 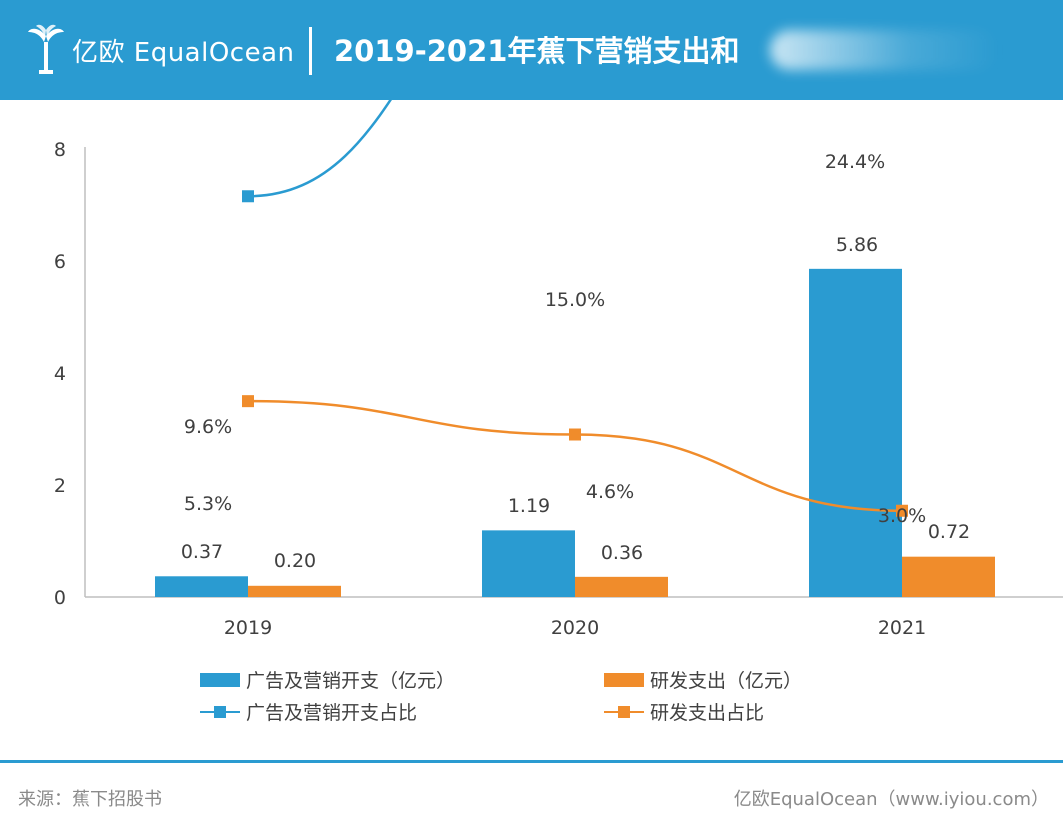 I want to click on legend-swatch-orange-bar, so click(x=624, y=679).